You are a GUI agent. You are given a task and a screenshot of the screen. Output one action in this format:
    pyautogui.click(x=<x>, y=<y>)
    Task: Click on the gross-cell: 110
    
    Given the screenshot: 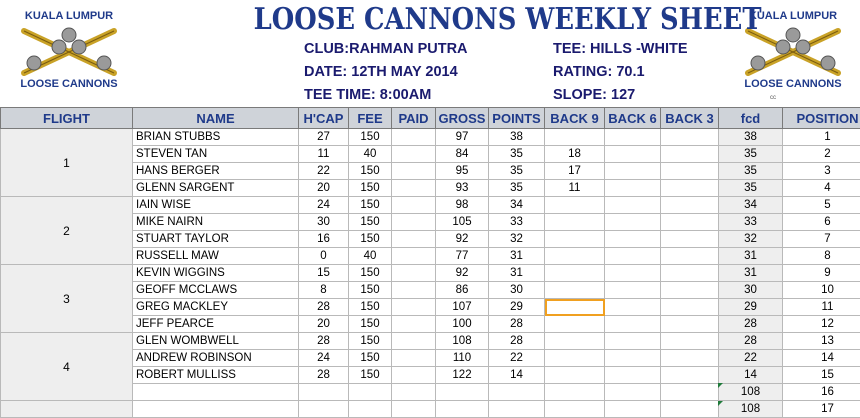 What is the action you would take?
    pyautogui.click(x=462, y=358)
    